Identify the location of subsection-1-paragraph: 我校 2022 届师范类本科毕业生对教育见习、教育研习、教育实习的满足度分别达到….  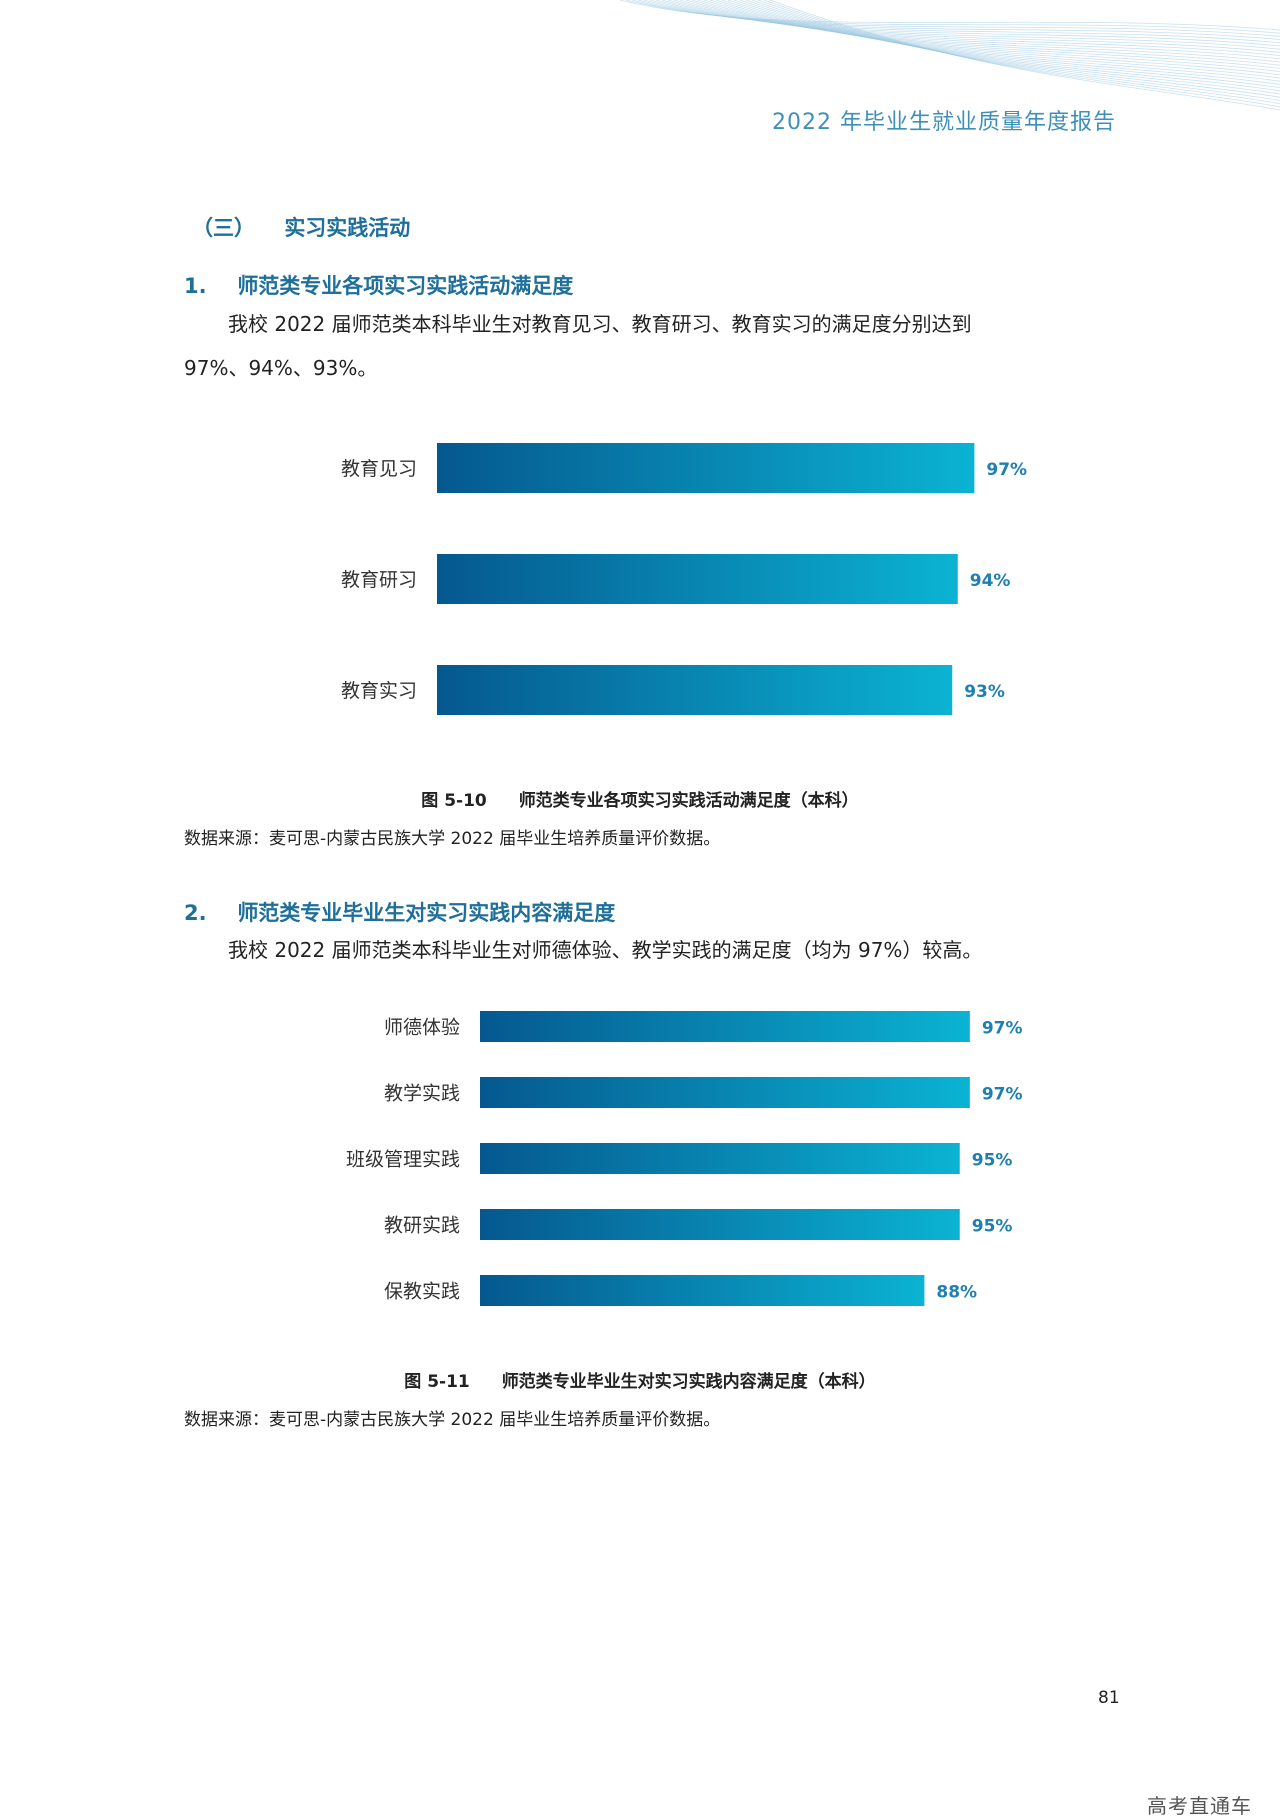
(654, 346).